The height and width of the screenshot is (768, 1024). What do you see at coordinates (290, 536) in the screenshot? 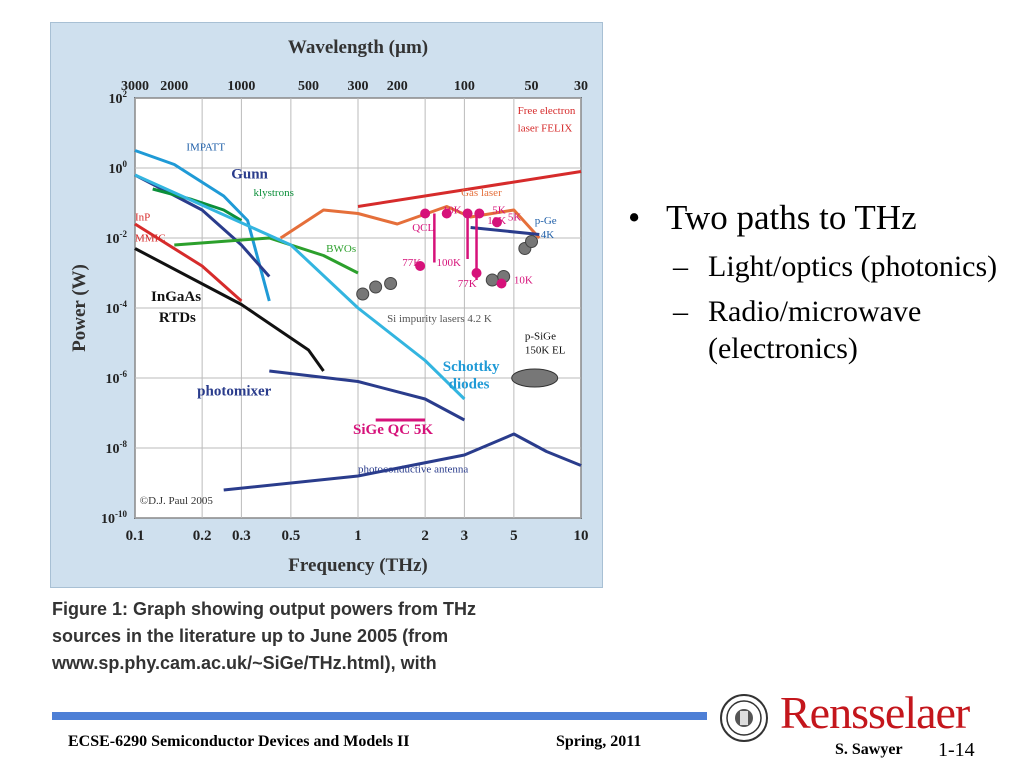
I see `x-tick-label: 0.5` at bounding box center [290, 536].